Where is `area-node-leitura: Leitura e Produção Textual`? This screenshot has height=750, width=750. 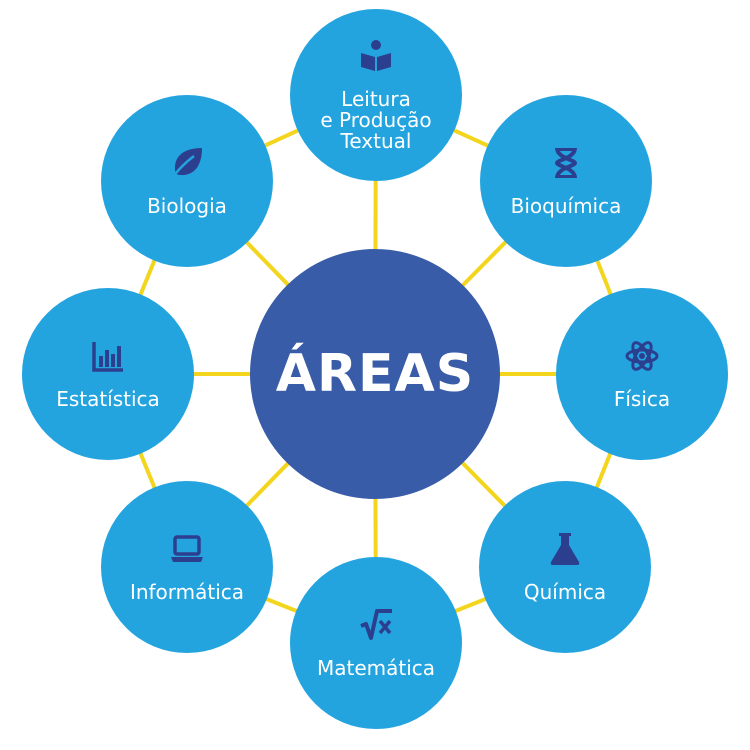
area-node-leitura: Leitura e Produção Textual is located at coordinates (376, 95).